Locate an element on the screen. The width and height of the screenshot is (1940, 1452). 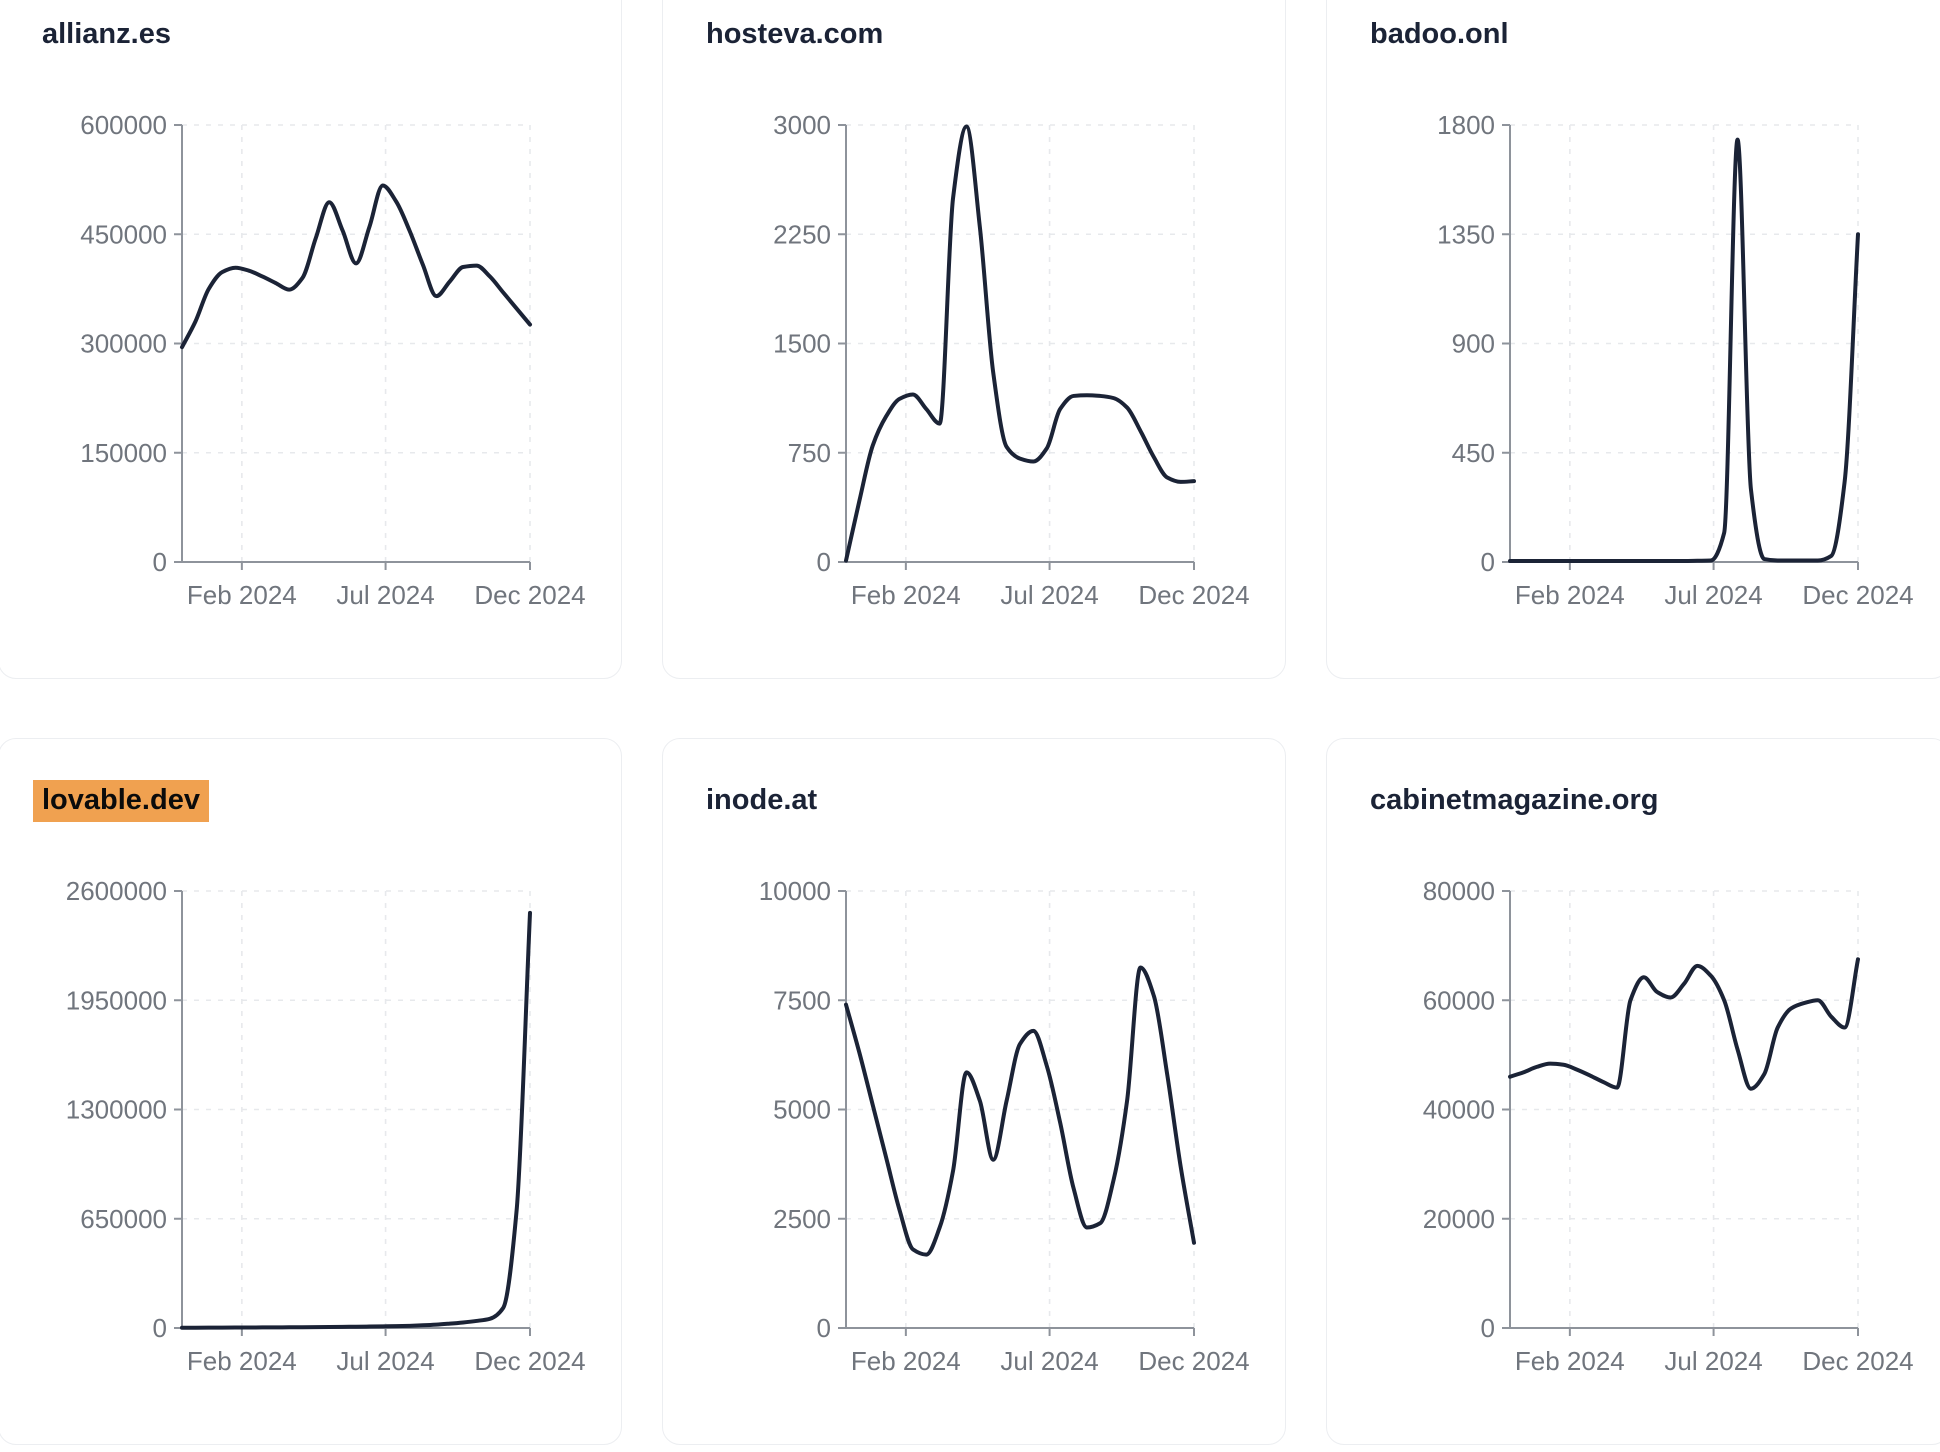
chart-title-highlight: lovable.dev is located at coordinates (121, 801).